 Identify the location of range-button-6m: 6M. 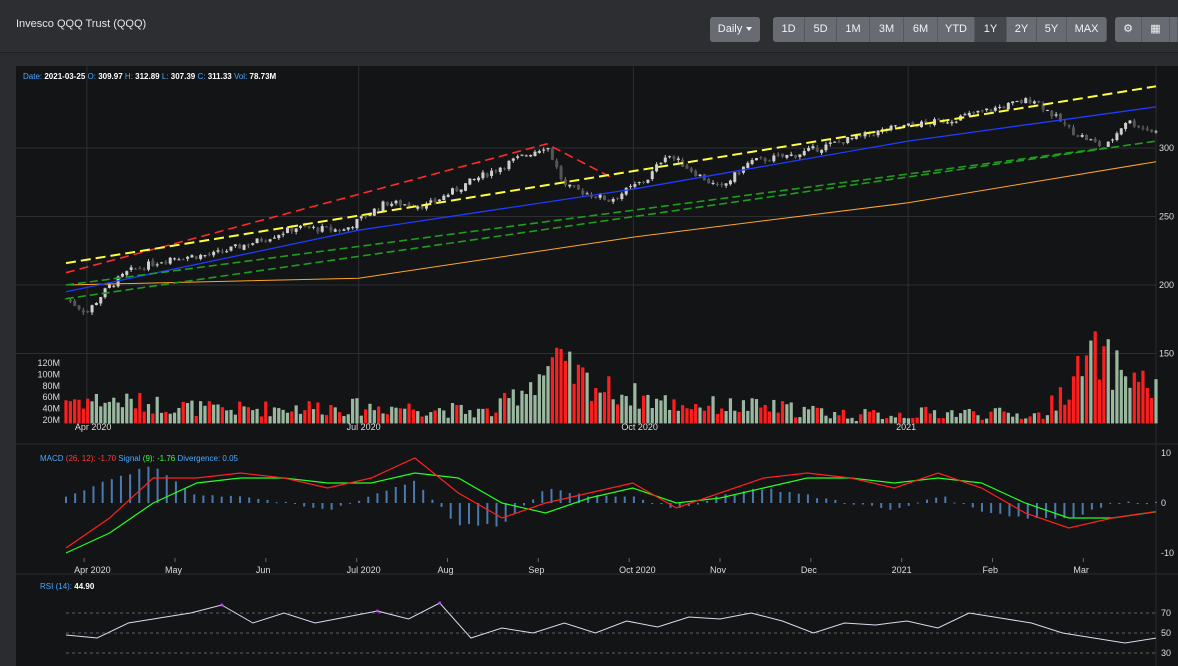
(921, 29).